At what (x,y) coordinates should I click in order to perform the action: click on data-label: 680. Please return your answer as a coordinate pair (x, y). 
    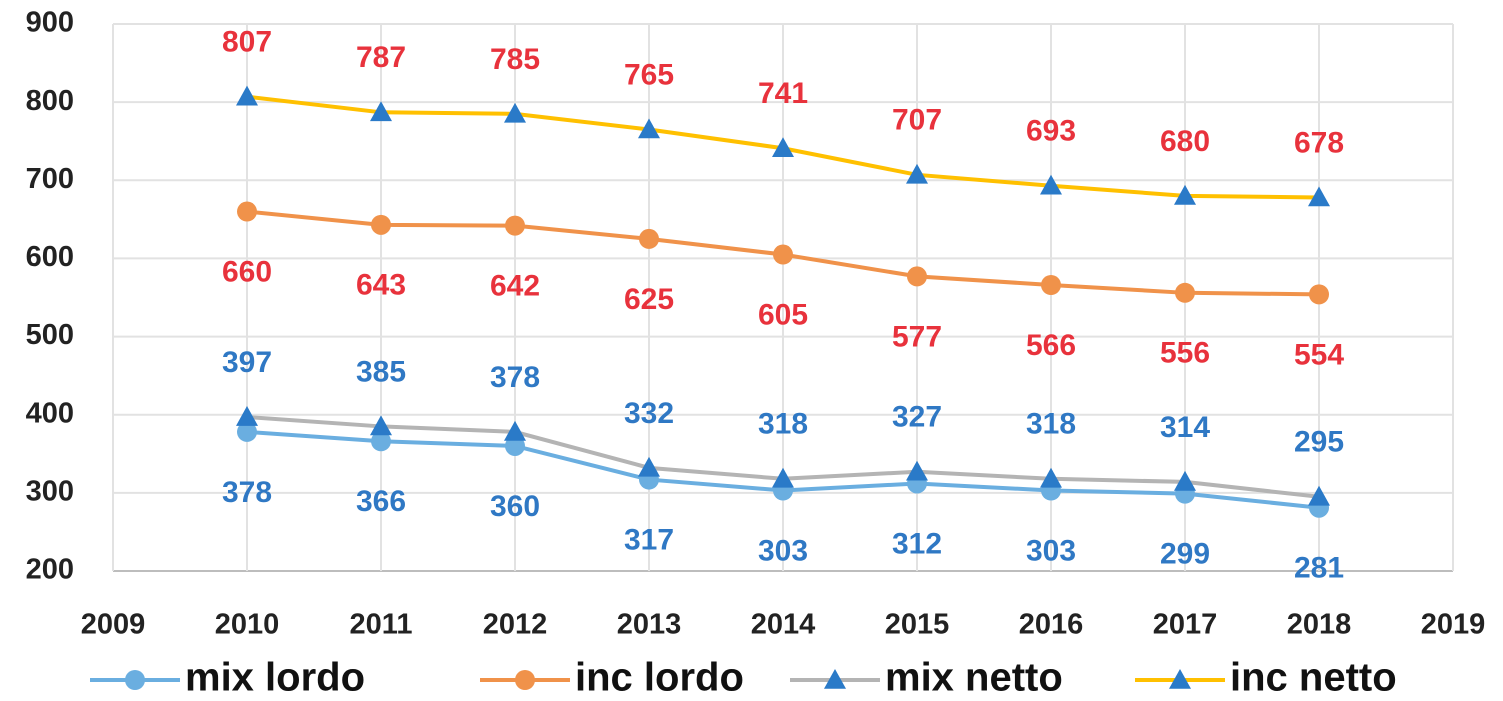
    Looking at the image, I should click on (1185, 141).